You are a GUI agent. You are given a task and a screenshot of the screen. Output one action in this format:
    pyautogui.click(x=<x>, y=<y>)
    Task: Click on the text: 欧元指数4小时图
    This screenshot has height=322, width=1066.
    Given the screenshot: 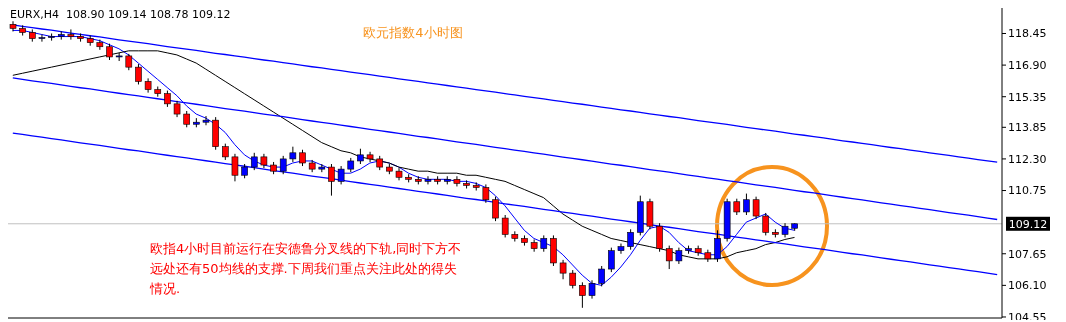 What is the action you would take?
    pyautogui.click(x=413, y=33)
    